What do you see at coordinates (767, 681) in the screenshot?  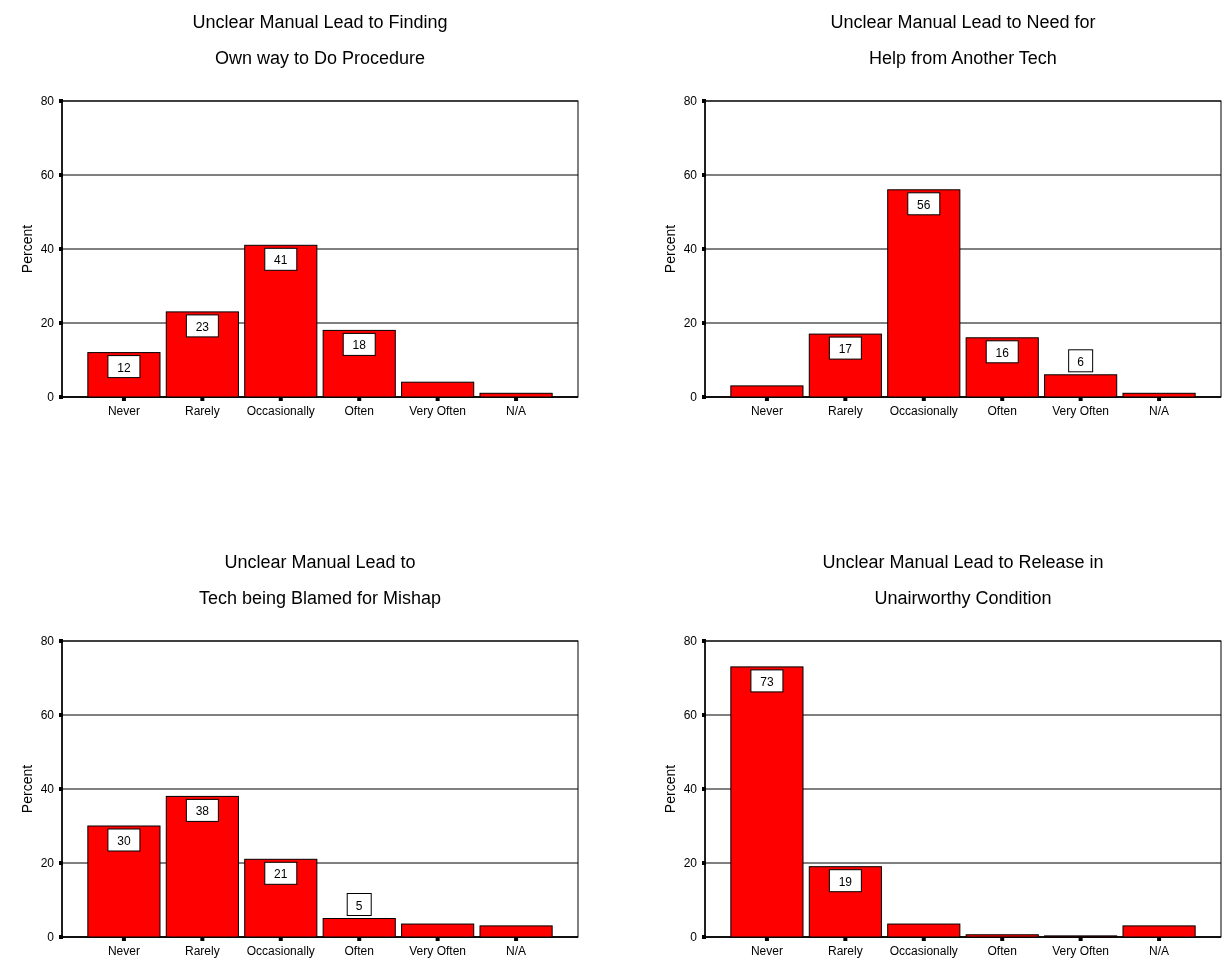 I see `data-label: 73` at bounding box center [767, 681].